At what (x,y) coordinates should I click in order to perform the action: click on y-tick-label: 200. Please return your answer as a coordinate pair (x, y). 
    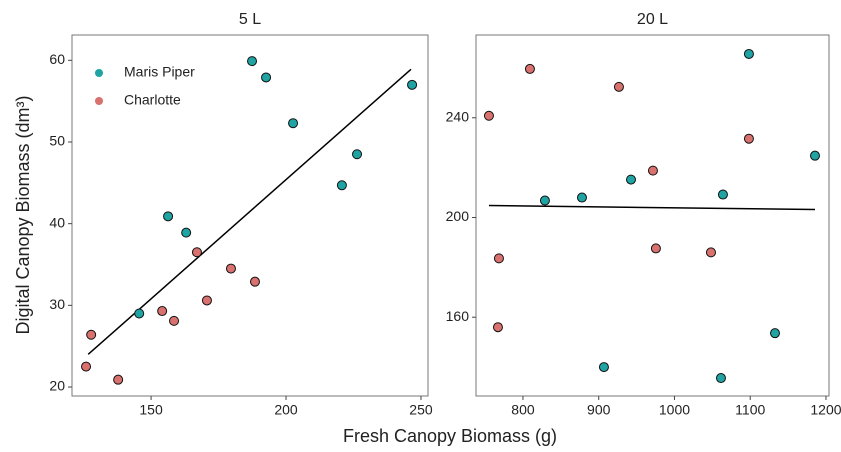
    Looking at the image, I should click on (458, 216).